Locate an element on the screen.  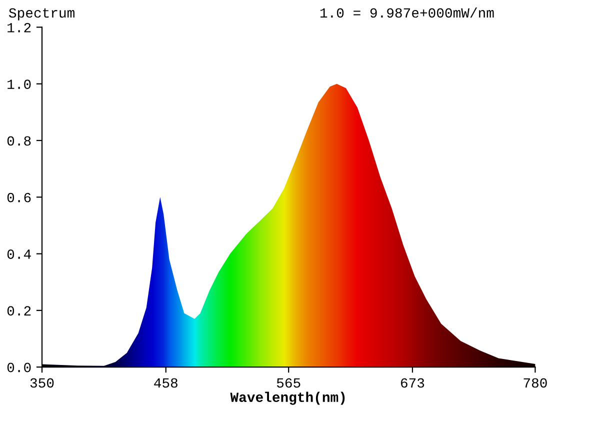
text: 1.0 = 9.987e+000mW/nm is located at coordinates (407, 12).